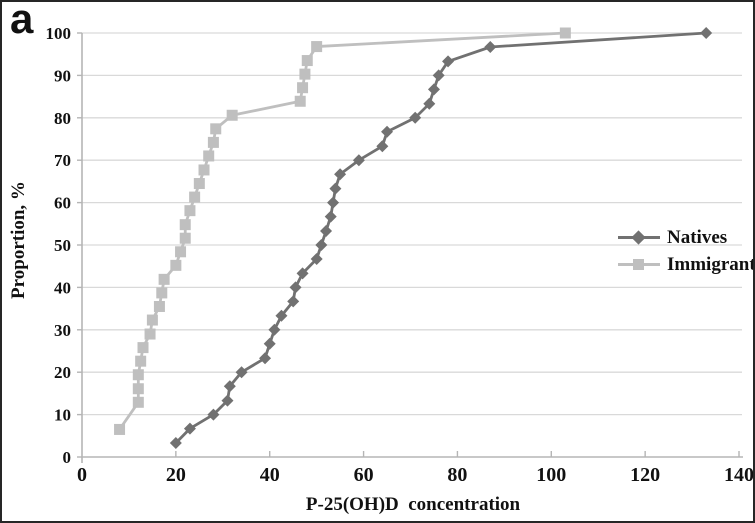 The width and height of the screenshot is (755, 523). What do you see at coordinates (697, 237) in the screenshot?
I see `legend-label-natives: Natives` at bounding box center [697, 237].